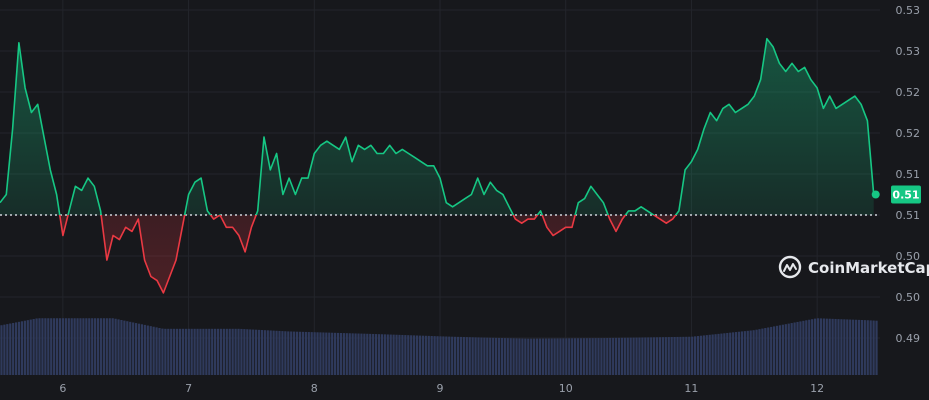  Describe the element at coordinates (875, 194) in the screenshot. I see `last-price-dot` at that location.